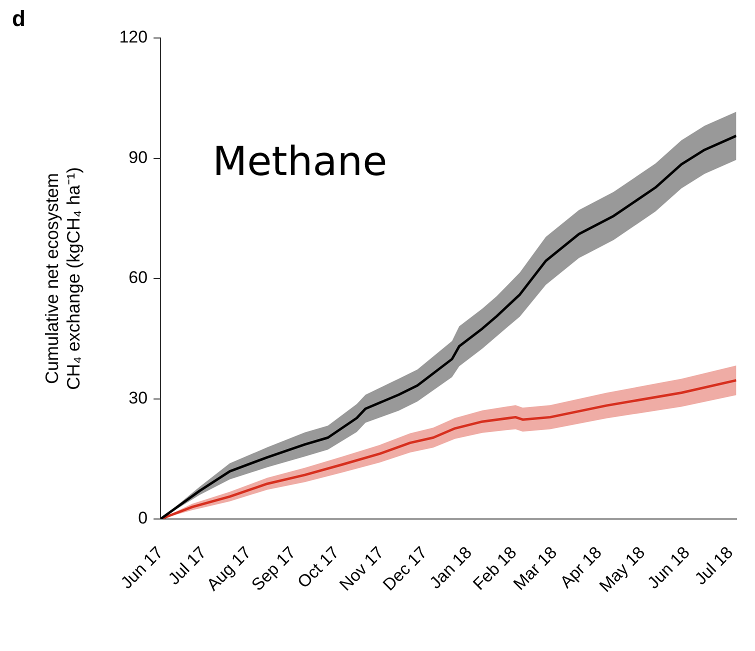  I want to click on y-tick-label: 30, so click(138, 398).